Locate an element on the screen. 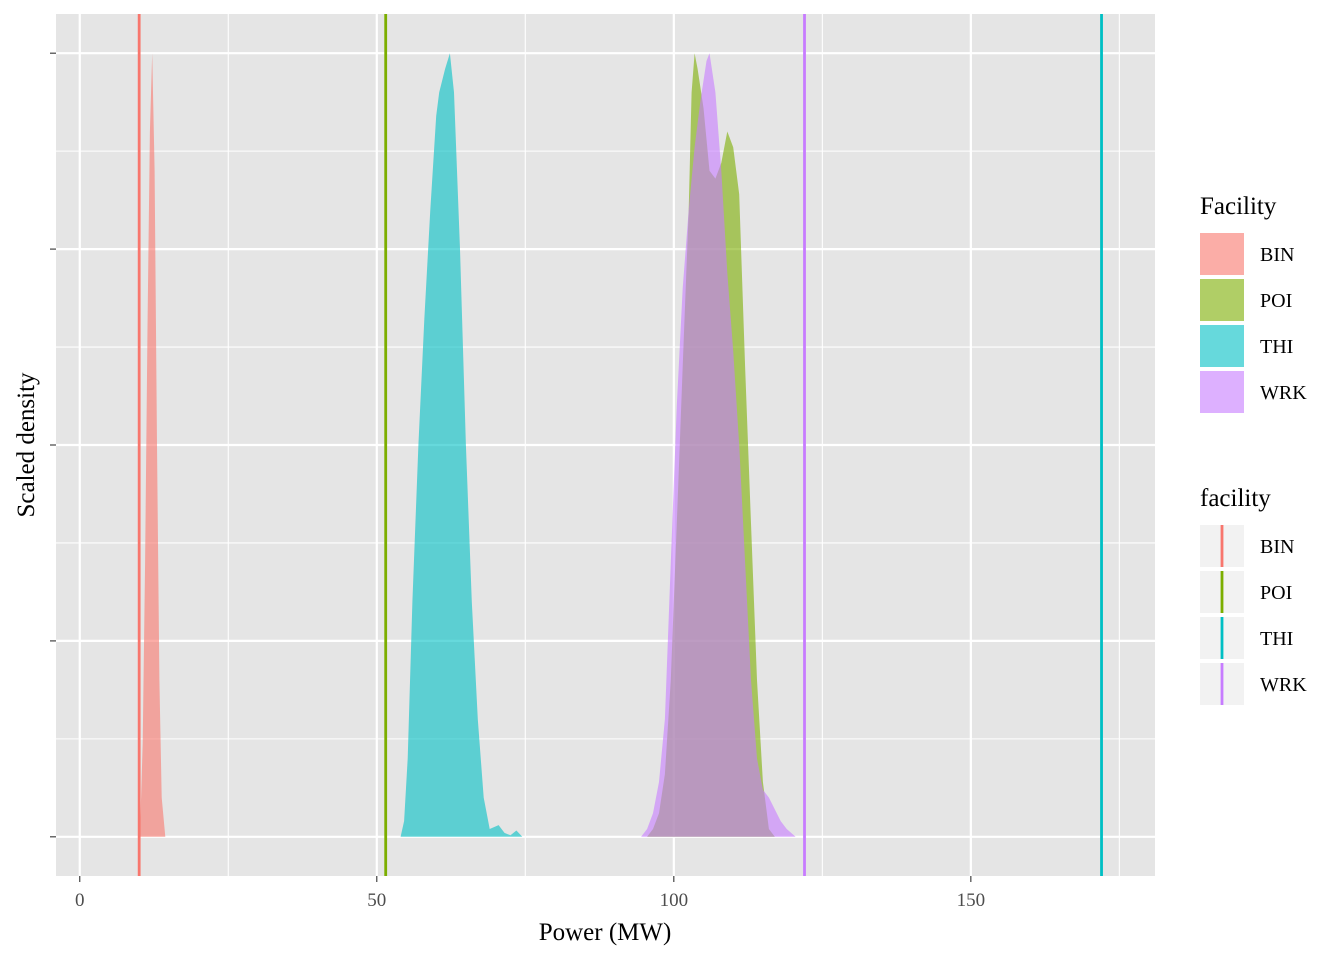  density-area-bin is located at coordinates (152, 445).